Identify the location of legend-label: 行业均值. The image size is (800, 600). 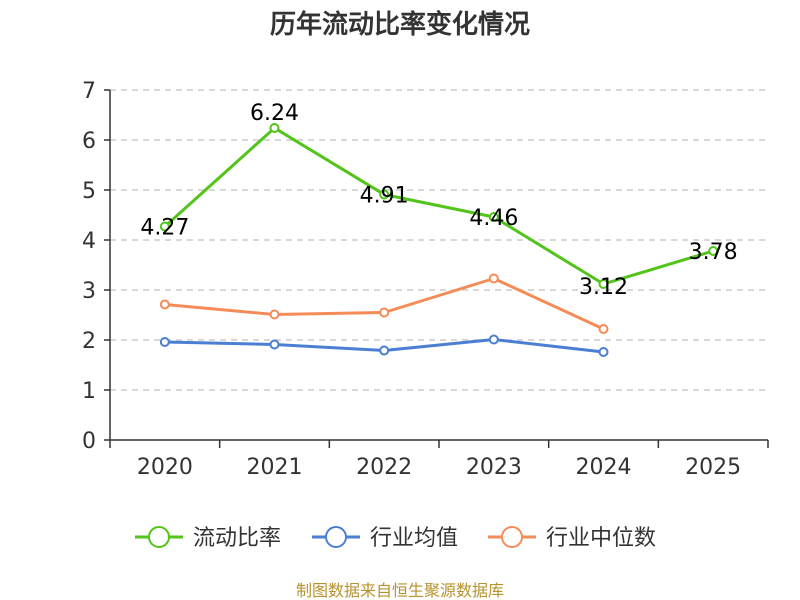
(414, 538).